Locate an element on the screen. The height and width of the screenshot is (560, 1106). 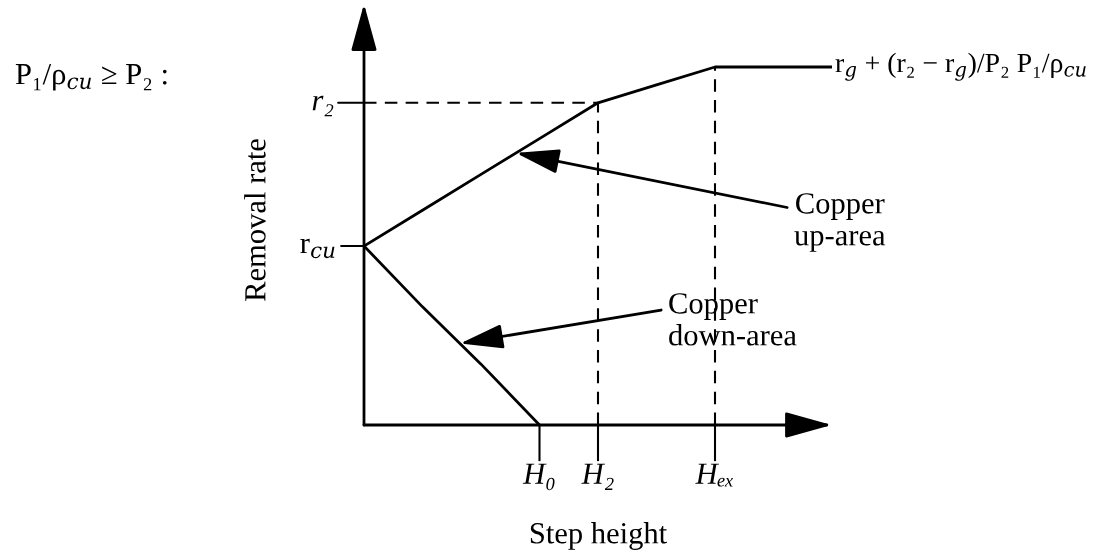
y-axis-title: Removal rate is located at coordinates (255, 220).